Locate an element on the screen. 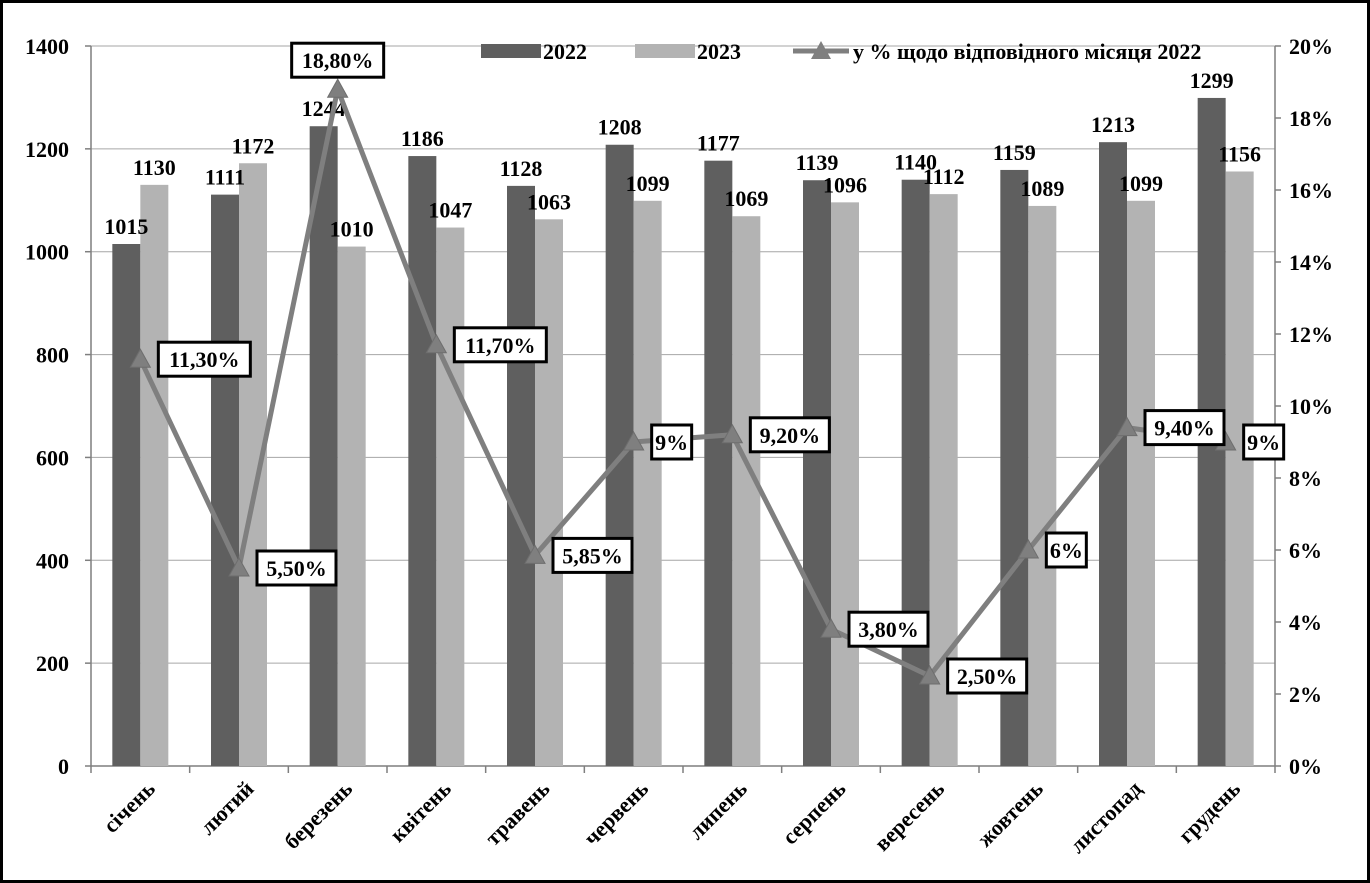 The height and width of the screenshot is (883, 1370). bar-2022-серпень is located at coordinates (817, 473).